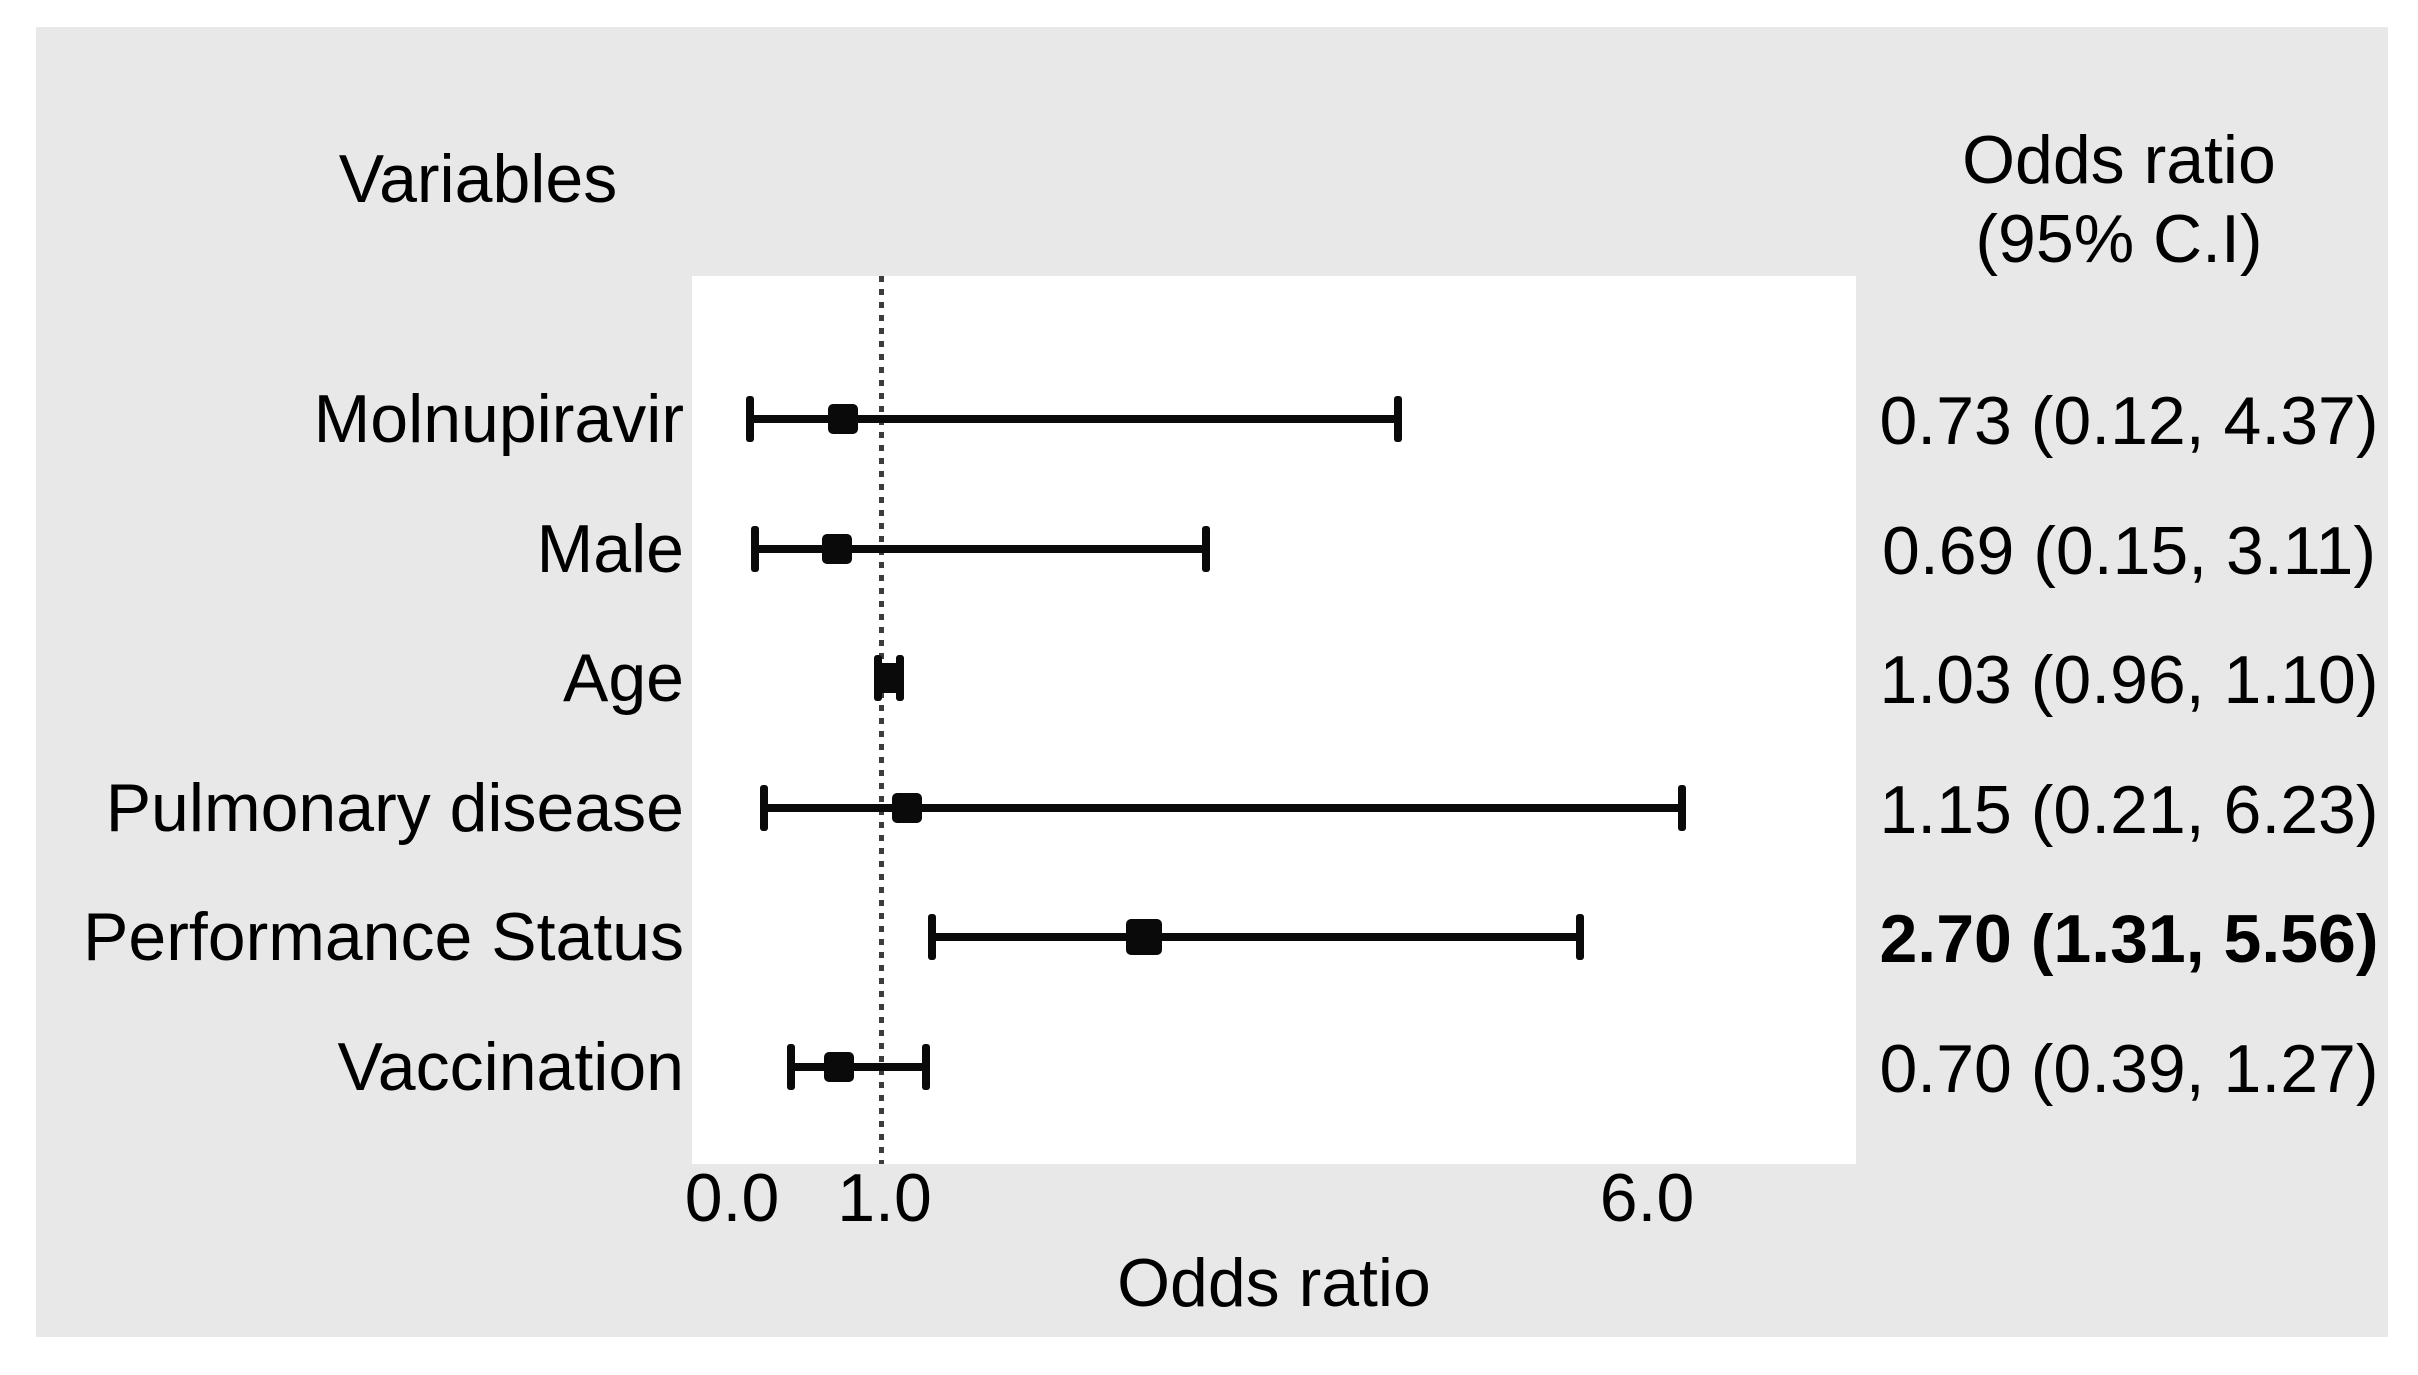 Image resolution: width=2418 pixels, height=1375 pixels. What do you see at coordinates (623, 678) in the screenshot?
I see `row-label-2: Age` at bounding box center [623, 678].